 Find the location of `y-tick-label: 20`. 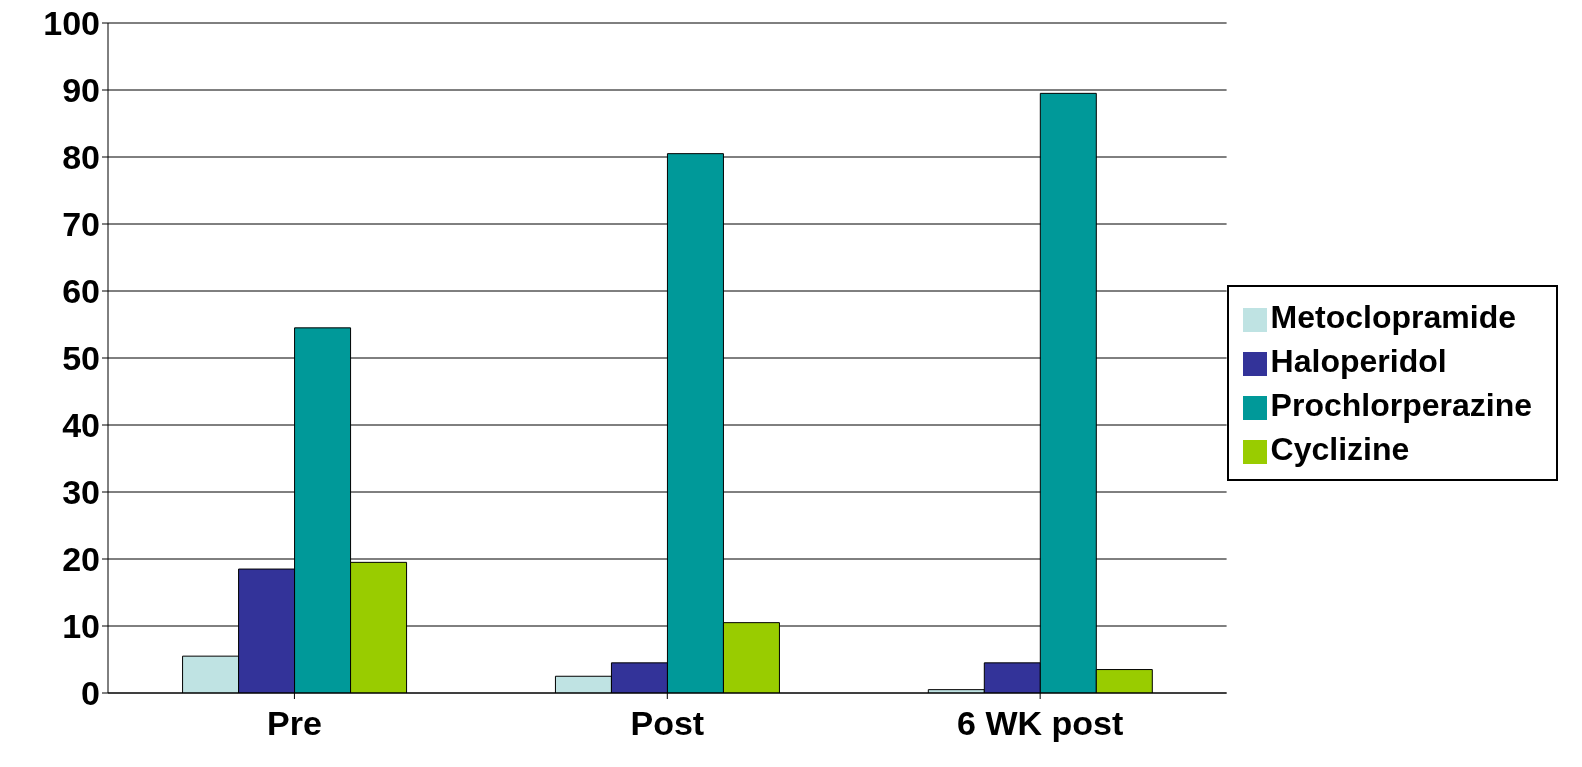

y-tick-label: 20 is located at coordinates (81, 559).